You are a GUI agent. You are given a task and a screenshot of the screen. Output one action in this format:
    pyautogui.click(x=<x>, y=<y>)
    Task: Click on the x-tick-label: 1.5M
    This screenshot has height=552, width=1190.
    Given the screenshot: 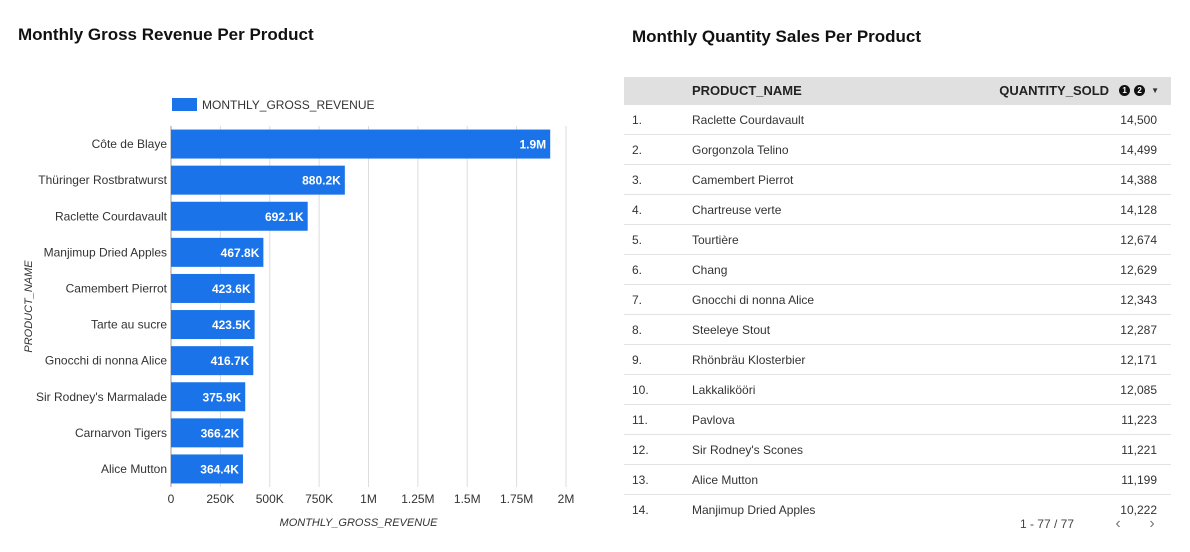 What is the action you would take?
    pyautogui.click(x=467, y=499)
    